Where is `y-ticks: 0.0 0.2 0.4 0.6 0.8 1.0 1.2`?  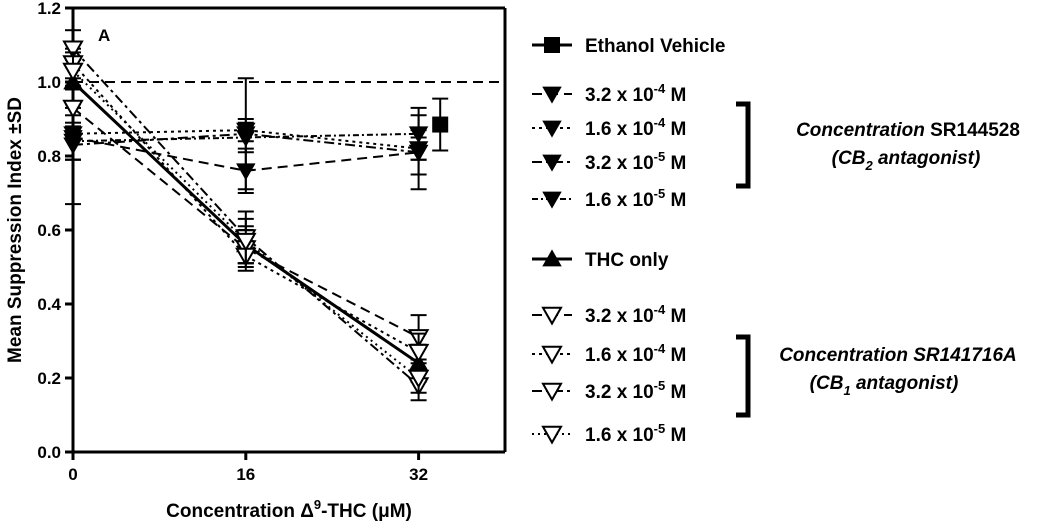 y-ticks: 0.0 0.2 0.4 0.6 0.8 1.0 1.2 is located at coordinates (55, 231).